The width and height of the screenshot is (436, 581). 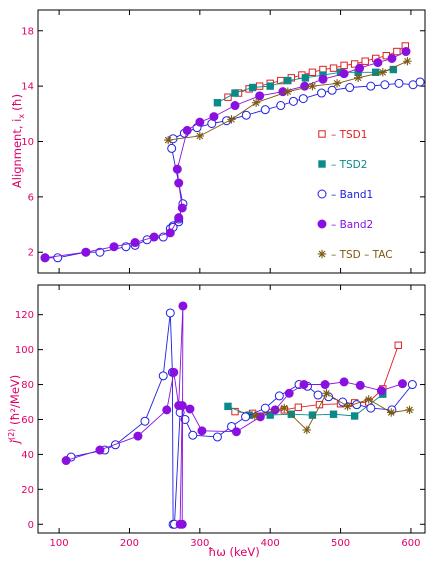 What do you see at coordinates (27, 455) in the screenshot?
I see `y-tick-label: 40` at bounding box center [27, 455].